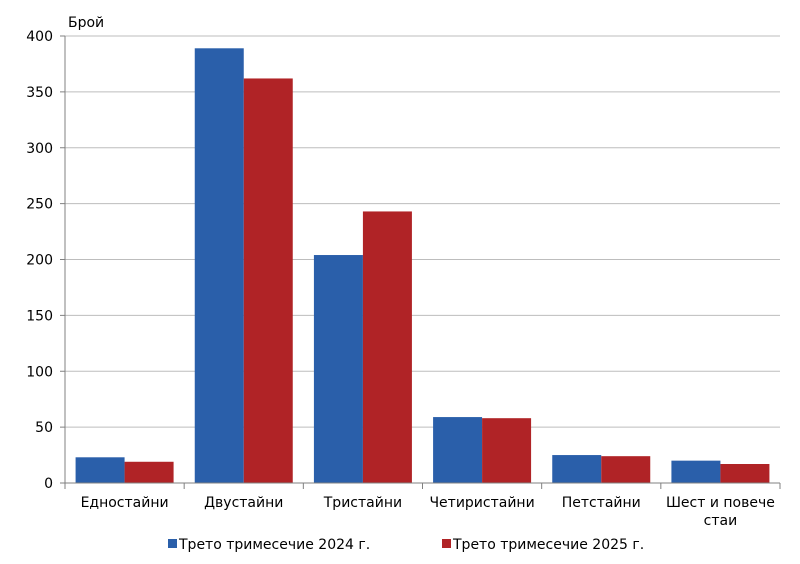  I want to click on y-axis-ticks: 0 50 100 150 200 250 300 350 400, so click(45, 260).